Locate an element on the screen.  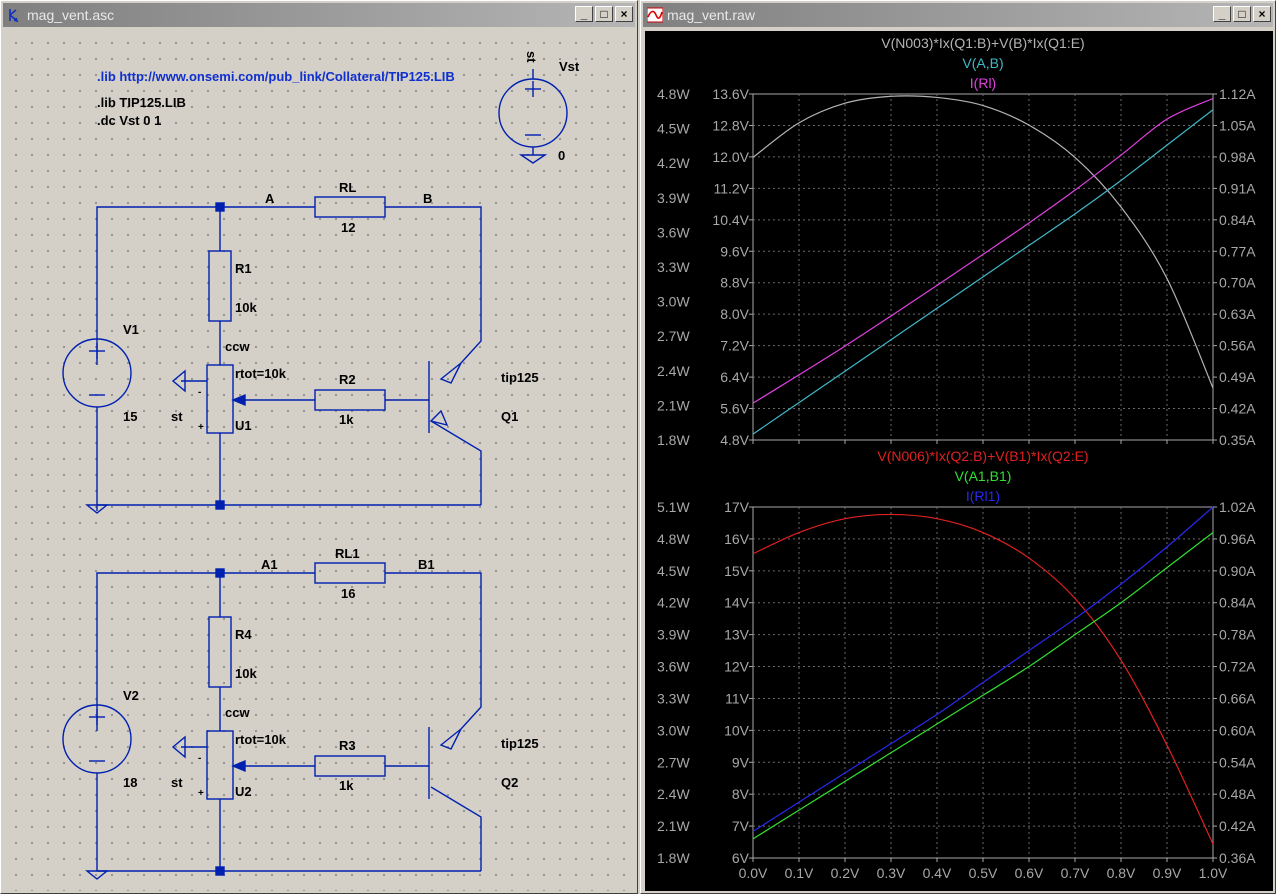
resistor-rl is located at coordinates (350, 207).